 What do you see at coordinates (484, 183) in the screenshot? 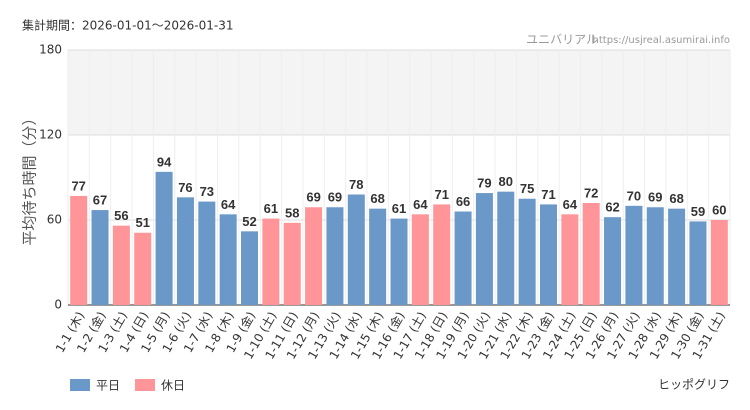
I see `value-label: 79` at bounding box center [484, 183].